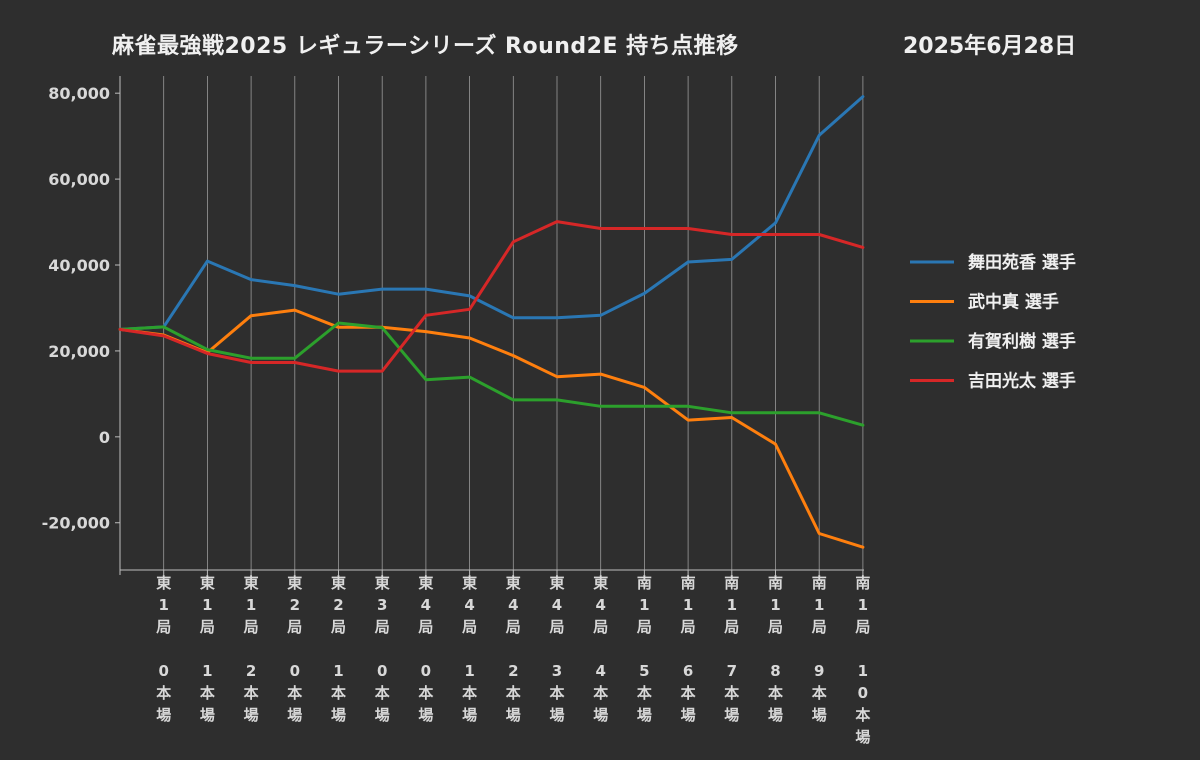 This screenshot has width=1200, height=760. What do you see at coordinates (382, 649) in the screenshot?
I see `x-tick-label: 東 3 局 0 本場` at bounding box center [382, 649].